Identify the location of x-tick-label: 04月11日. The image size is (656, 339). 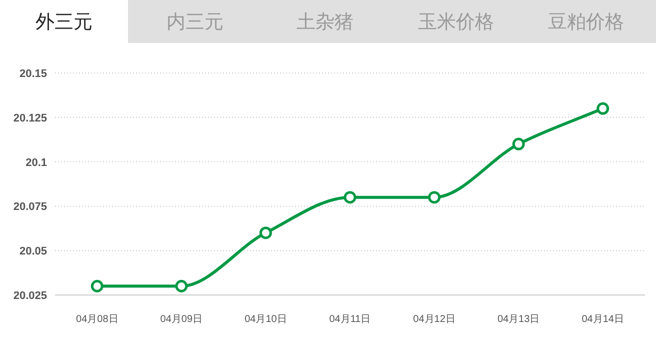
(350, 319).